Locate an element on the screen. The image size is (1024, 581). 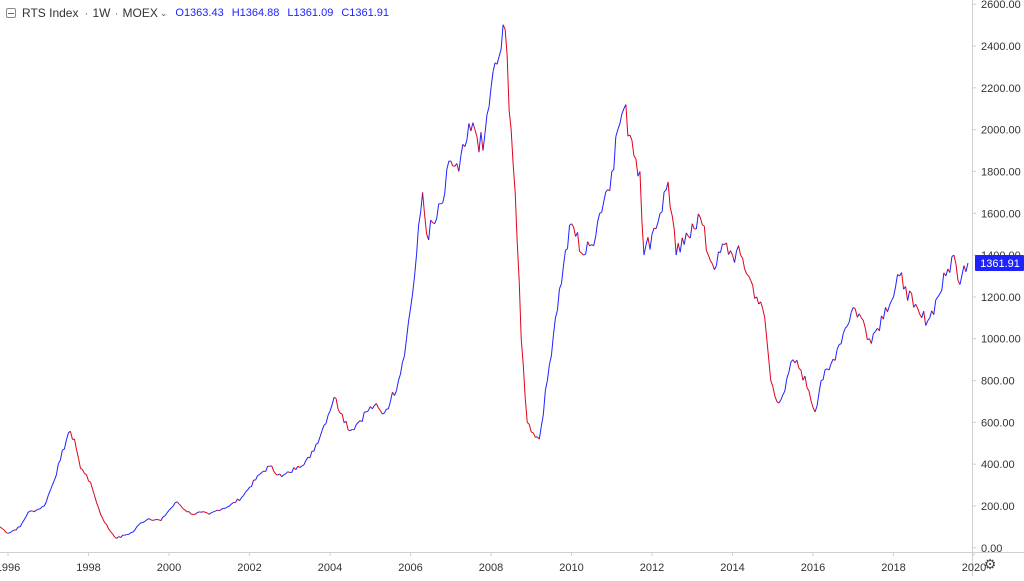
y-tick-label: 0.00 is located at coordinates (991, 549).